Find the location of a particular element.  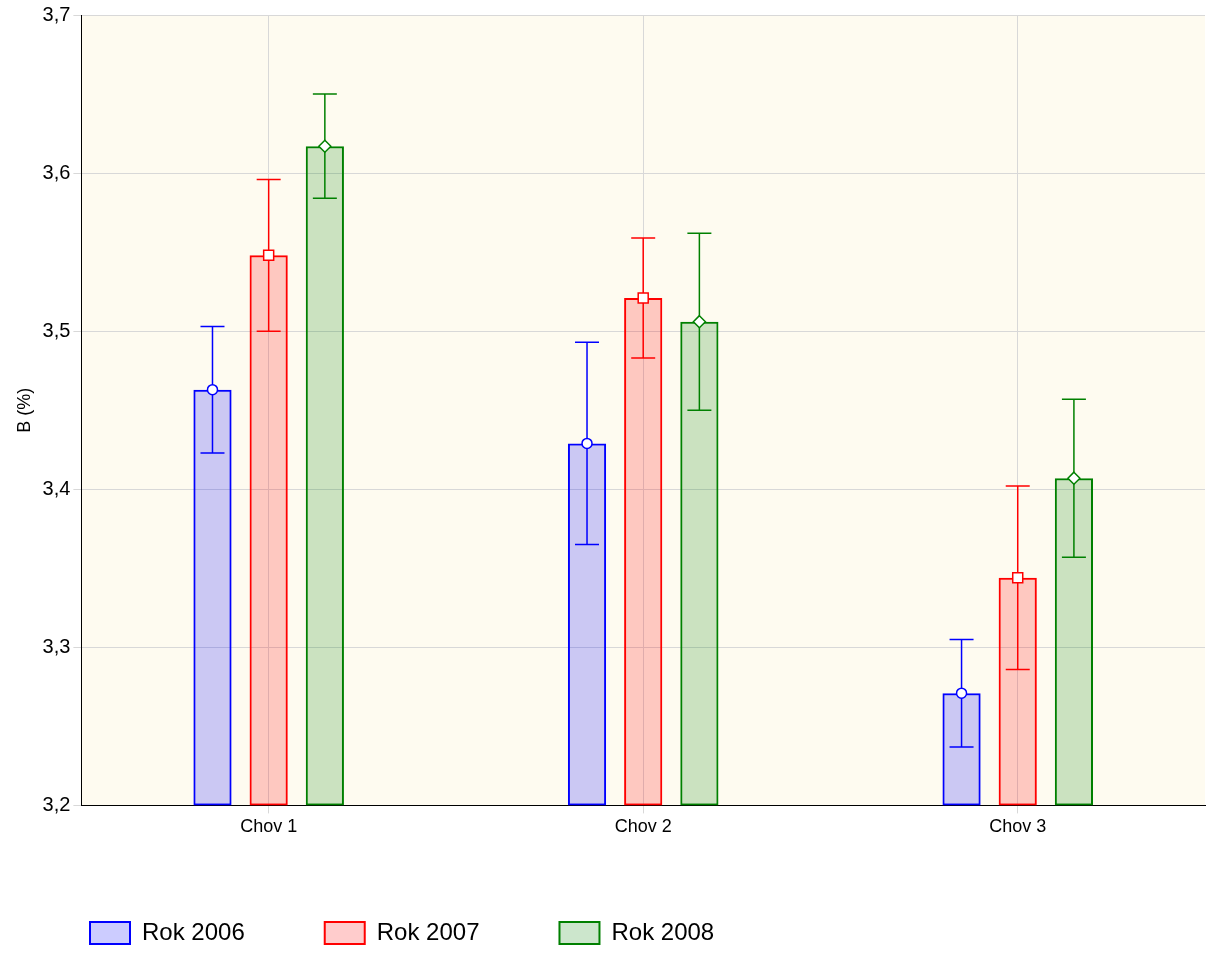

legend-label: Rok 2007 is located at coordinates (428, 931).